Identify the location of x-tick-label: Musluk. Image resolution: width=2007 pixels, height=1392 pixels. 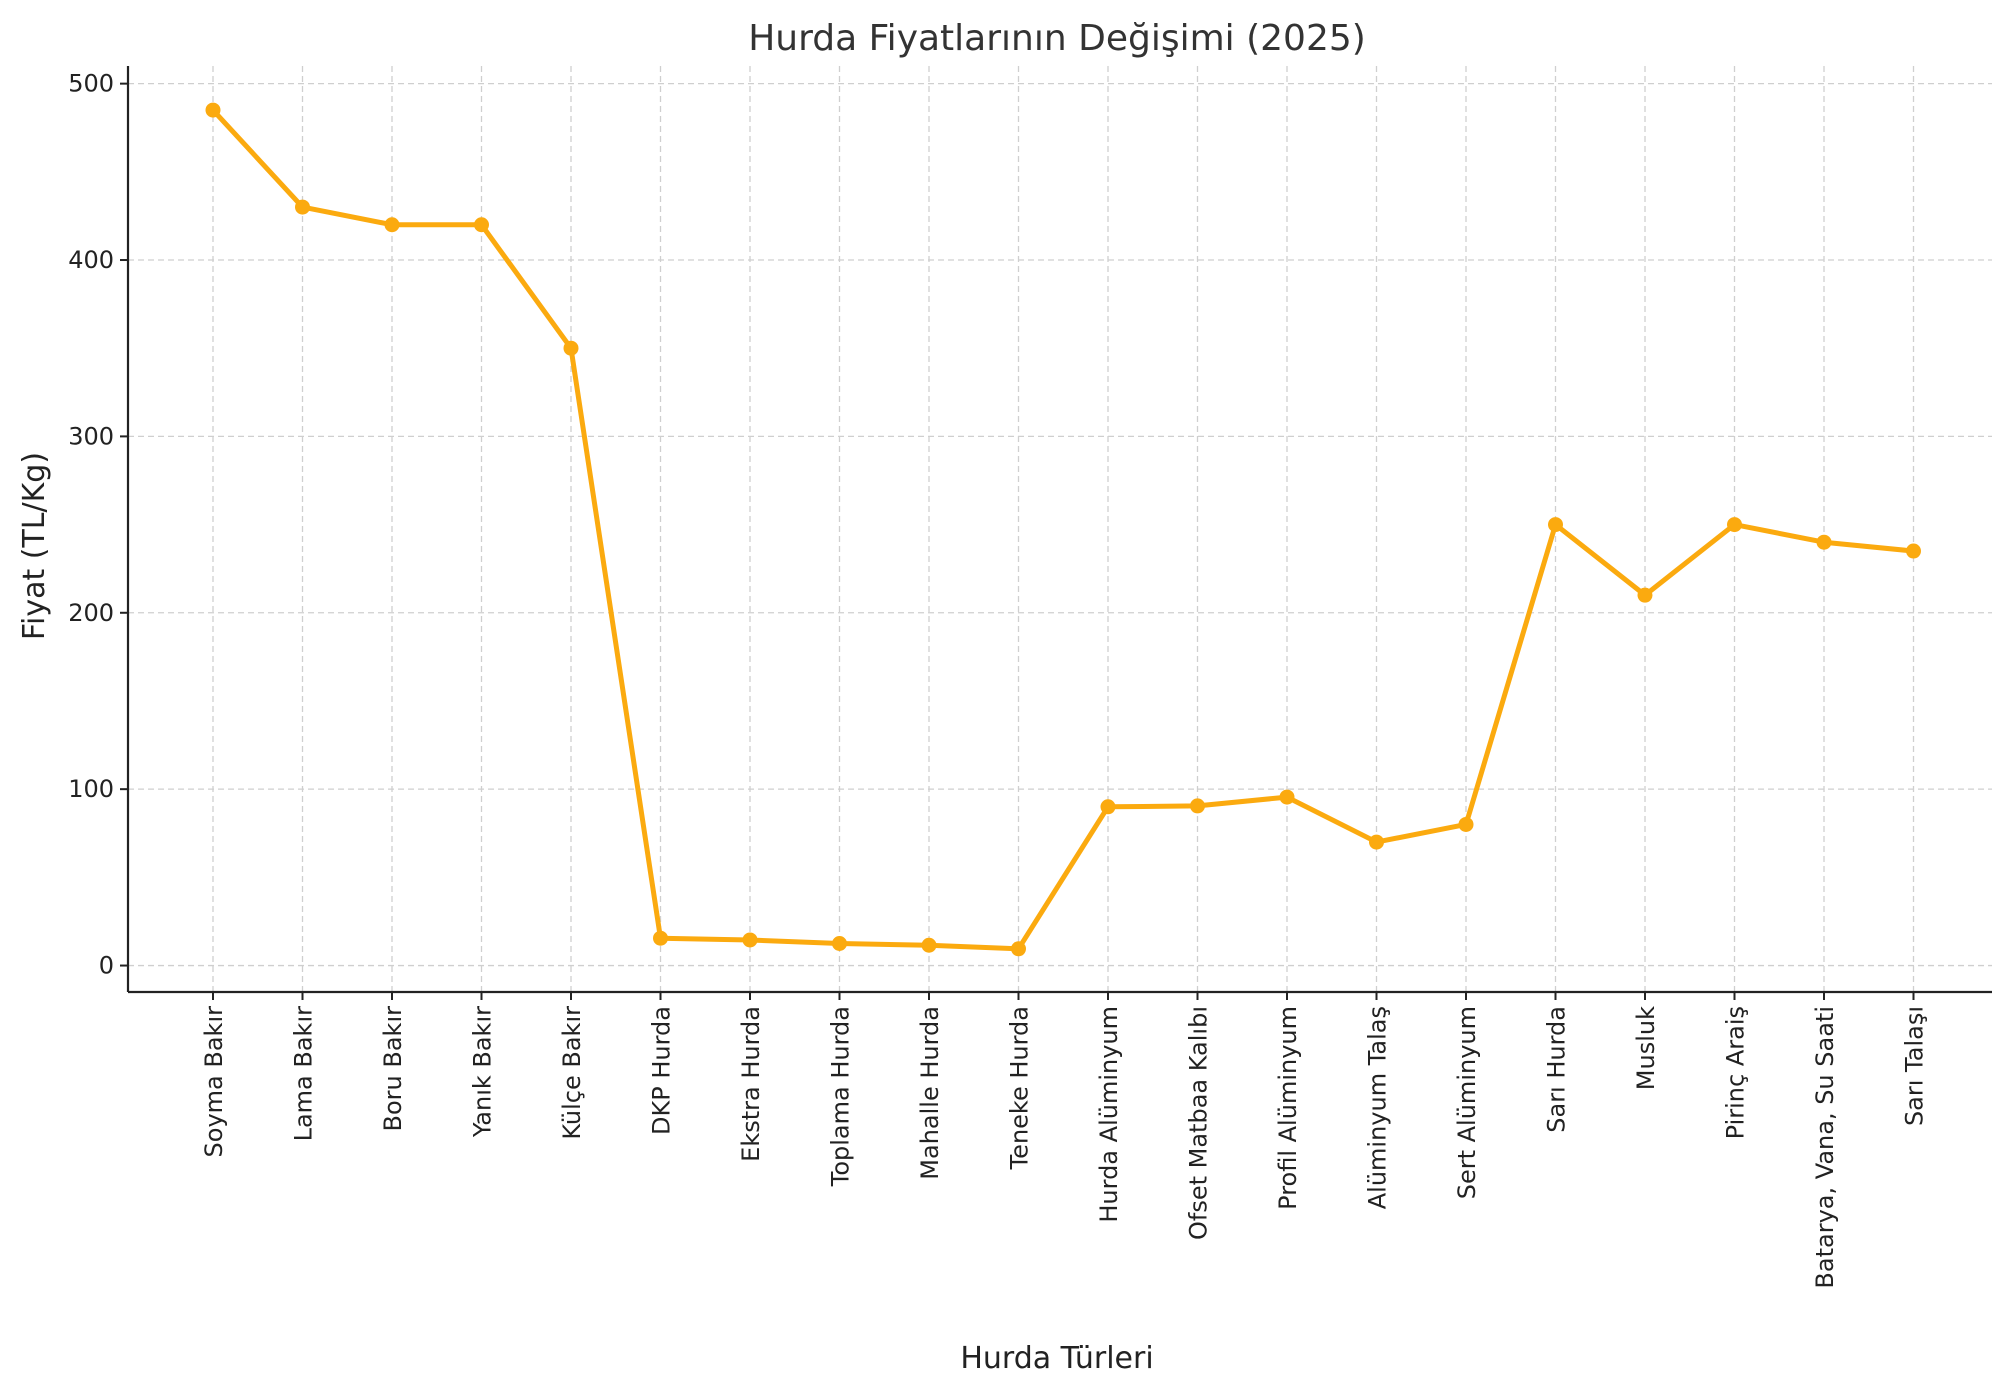
(1646, 1048).